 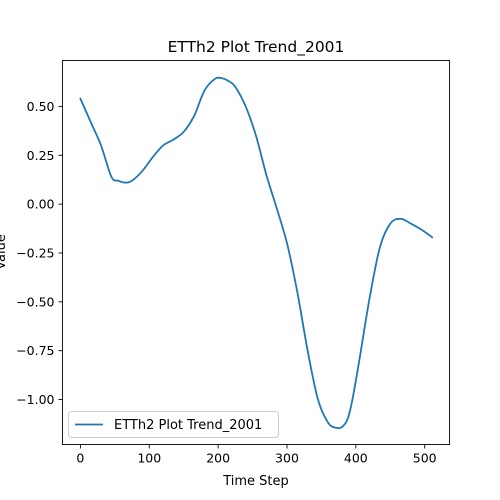 What do you see at coordinates (41, 155) in the screenshot?
I see `y-tick-label: 0.25` at bounding box center [41, 155].